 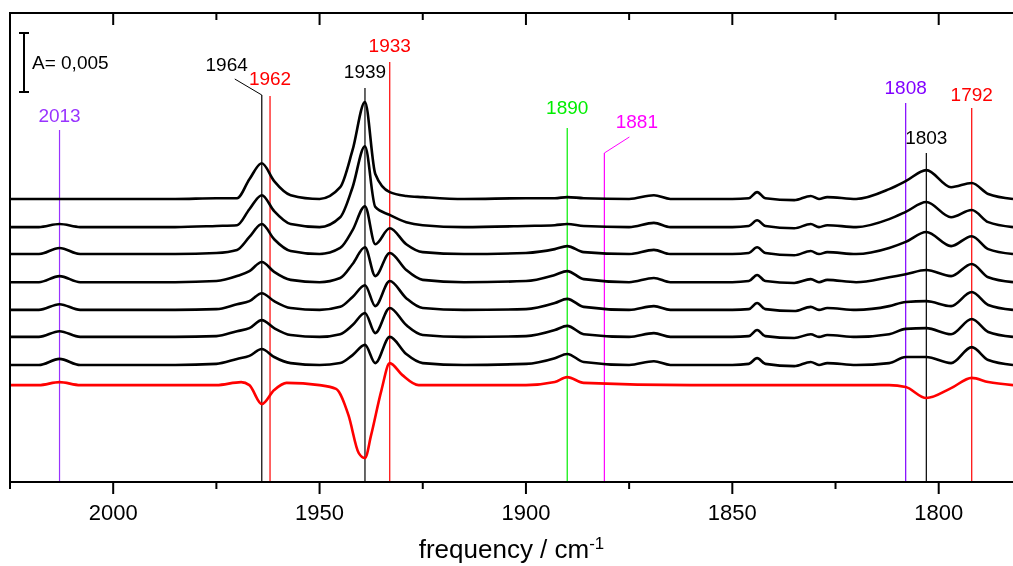 I want to click on x-tick-label: 1800, so click(x=939, y=512).